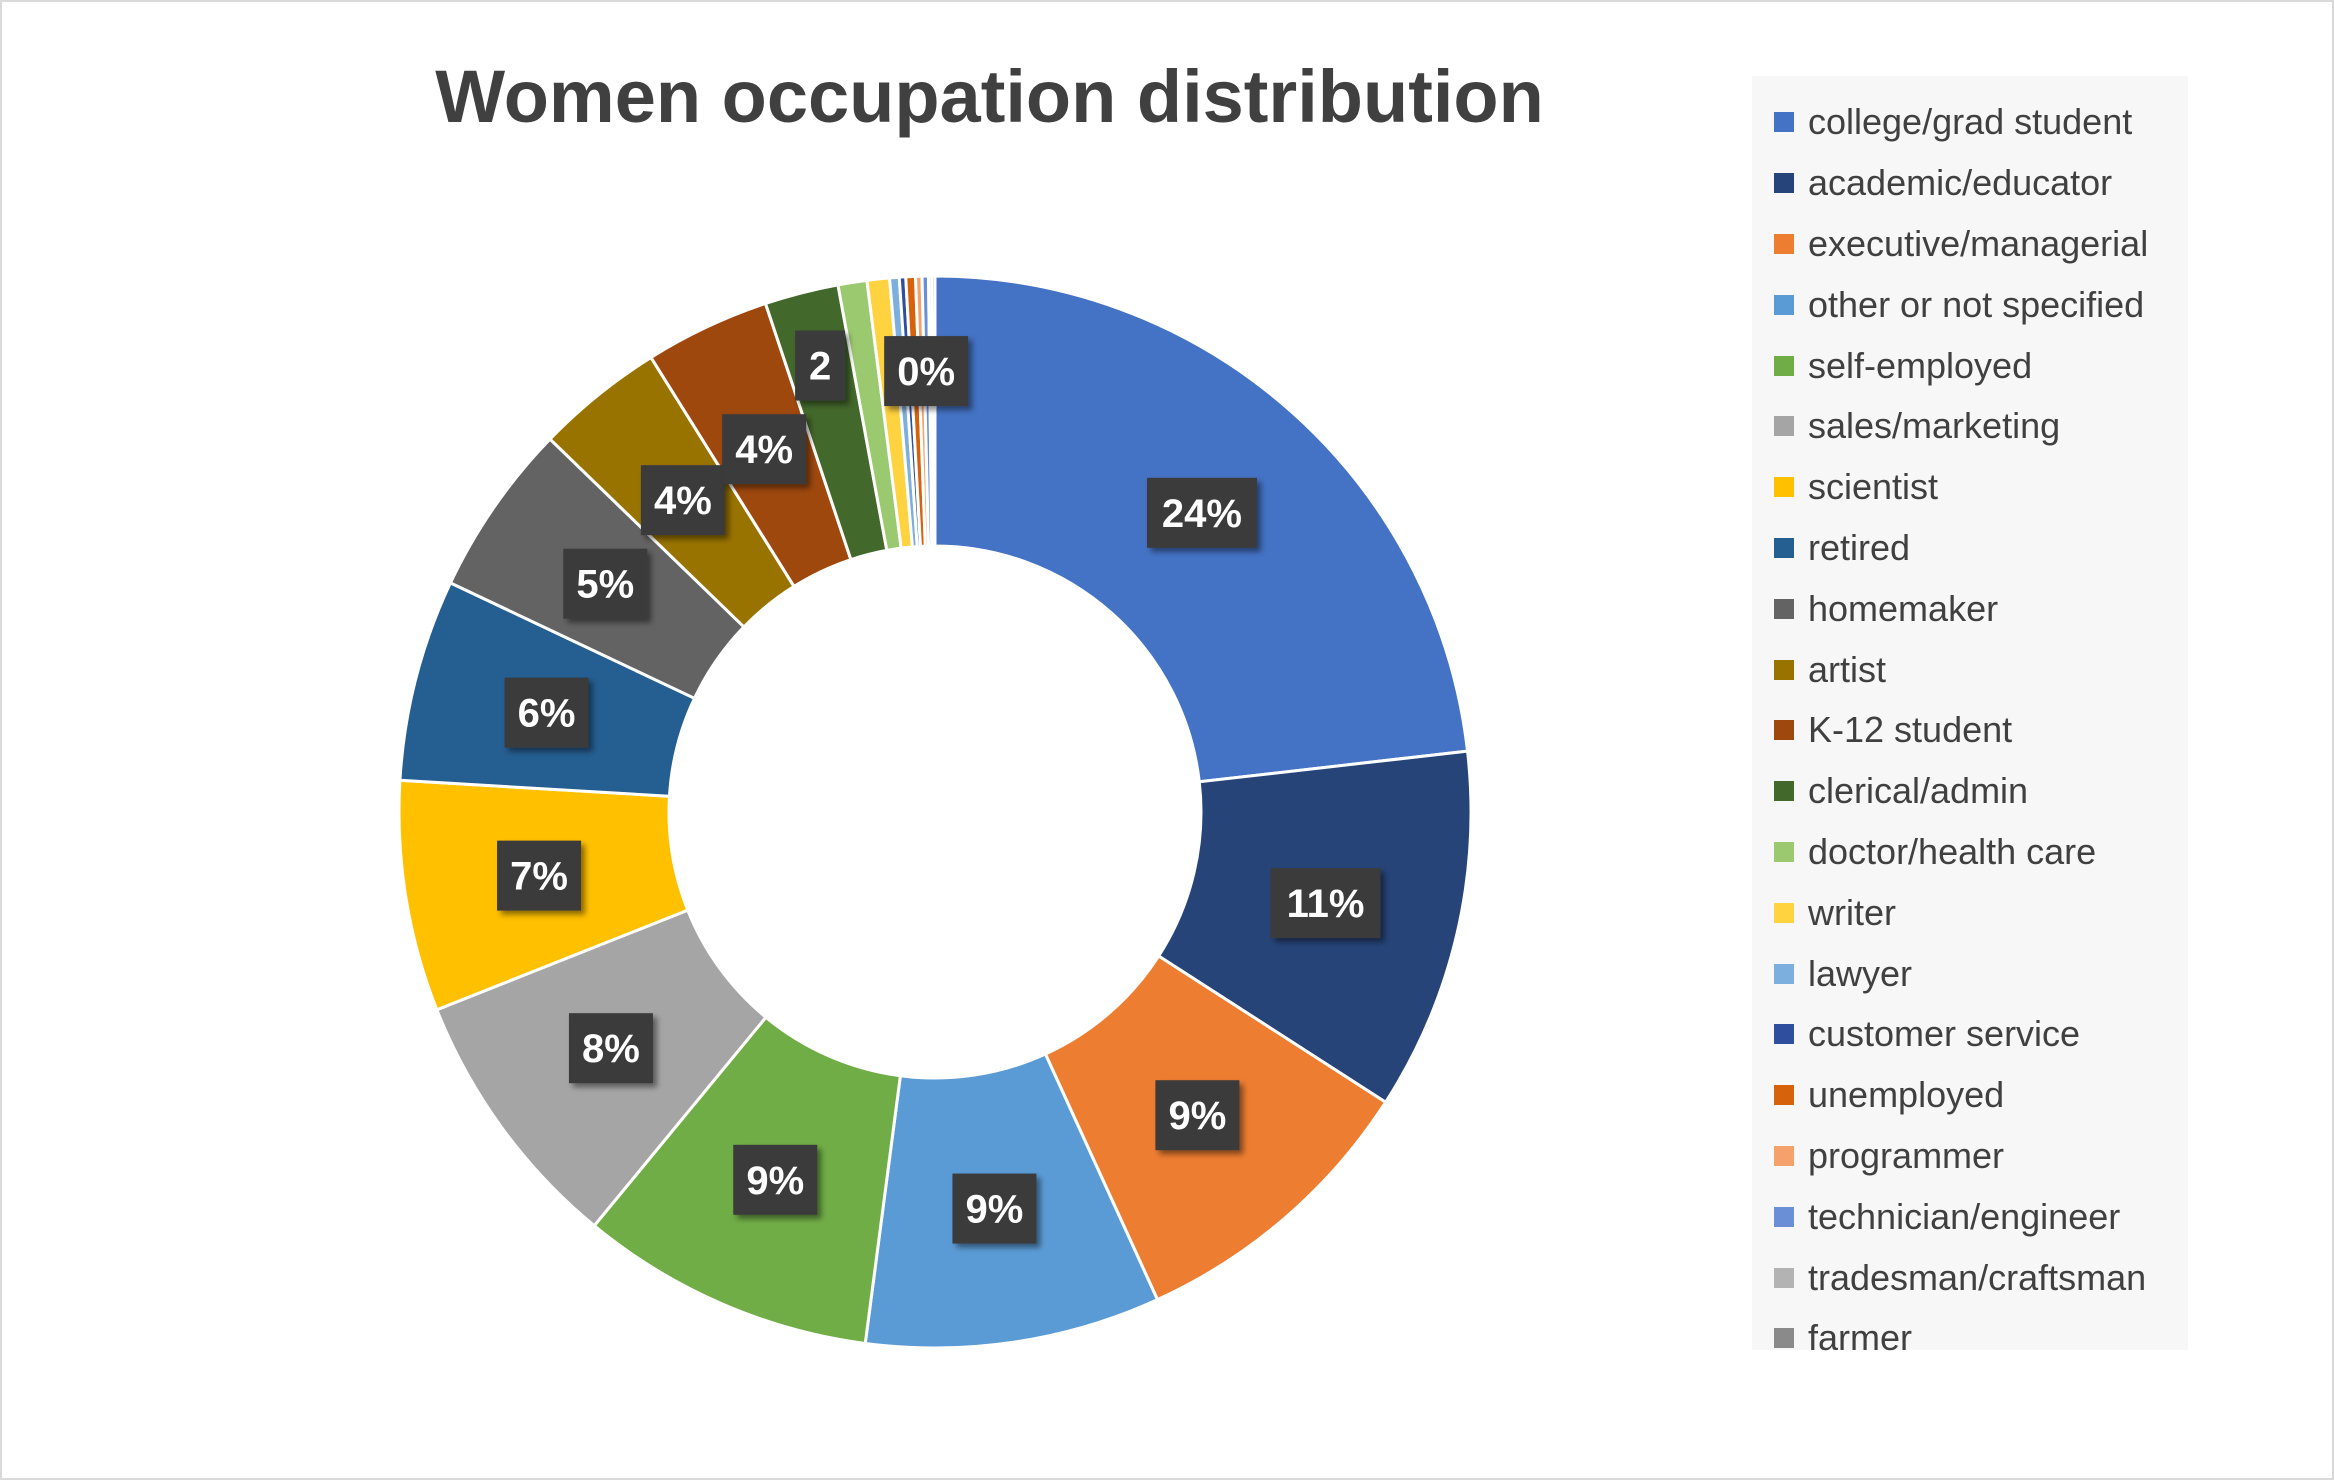  I want to click on data-label-text: 24%, so click(1202, 514).